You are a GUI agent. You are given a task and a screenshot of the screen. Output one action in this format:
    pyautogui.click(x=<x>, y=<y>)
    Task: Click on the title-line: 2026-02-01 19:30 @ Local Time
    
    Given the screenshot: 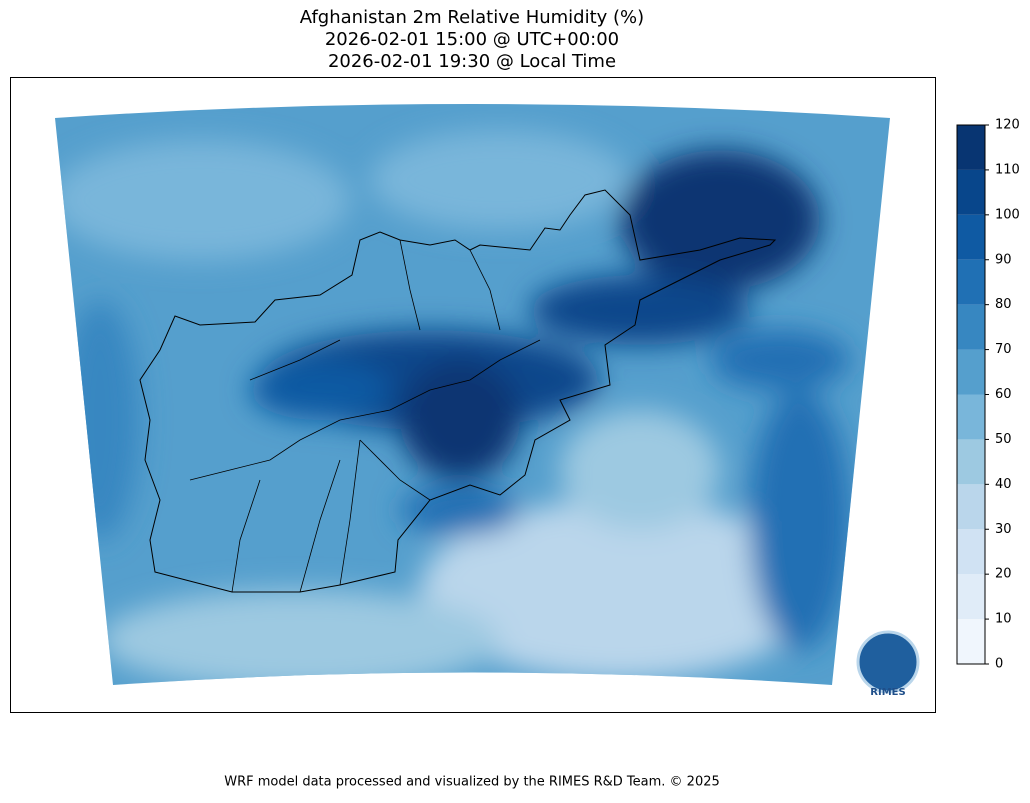 What is the action you would take?
    pyautogui.click(x=472, y=61)
    